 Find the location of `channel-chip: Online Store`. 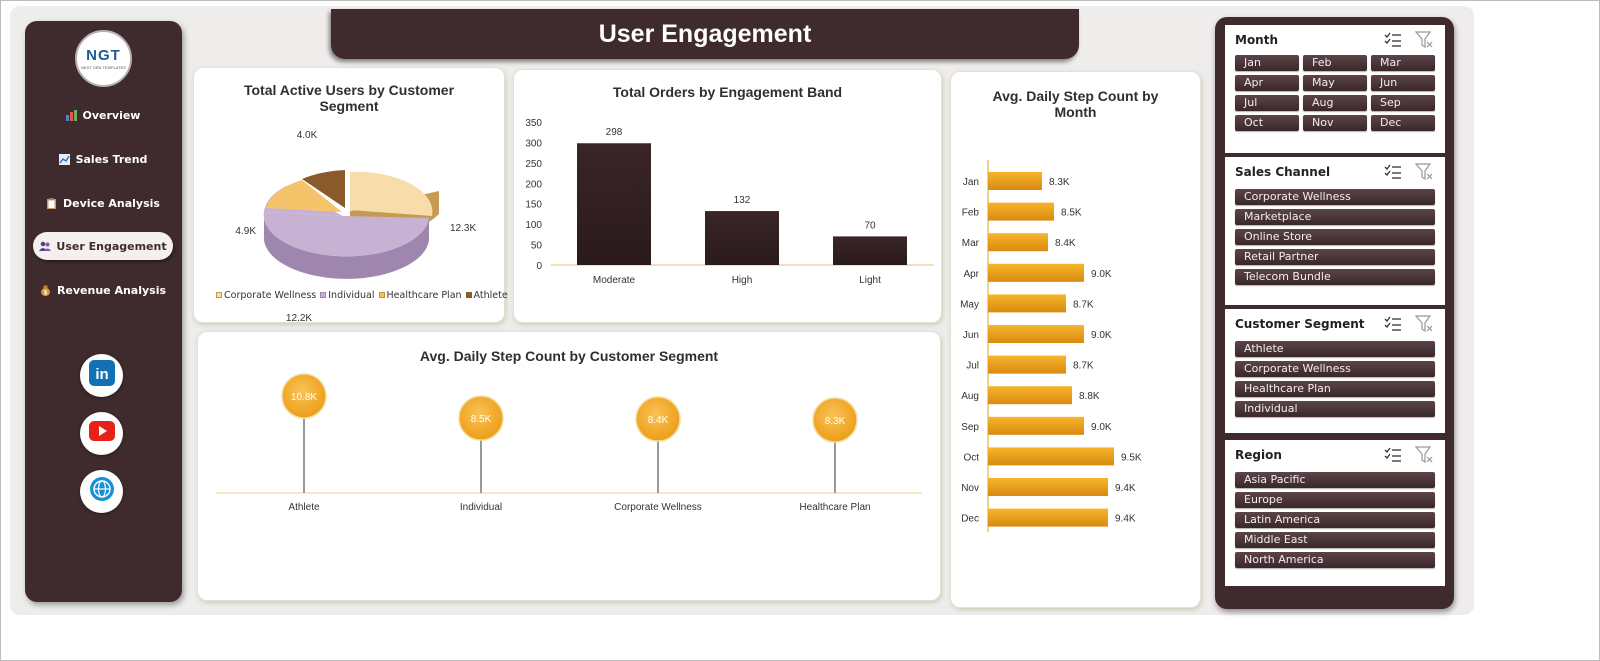

channel-chip: Online Store is located at coordinates (1335, 237).